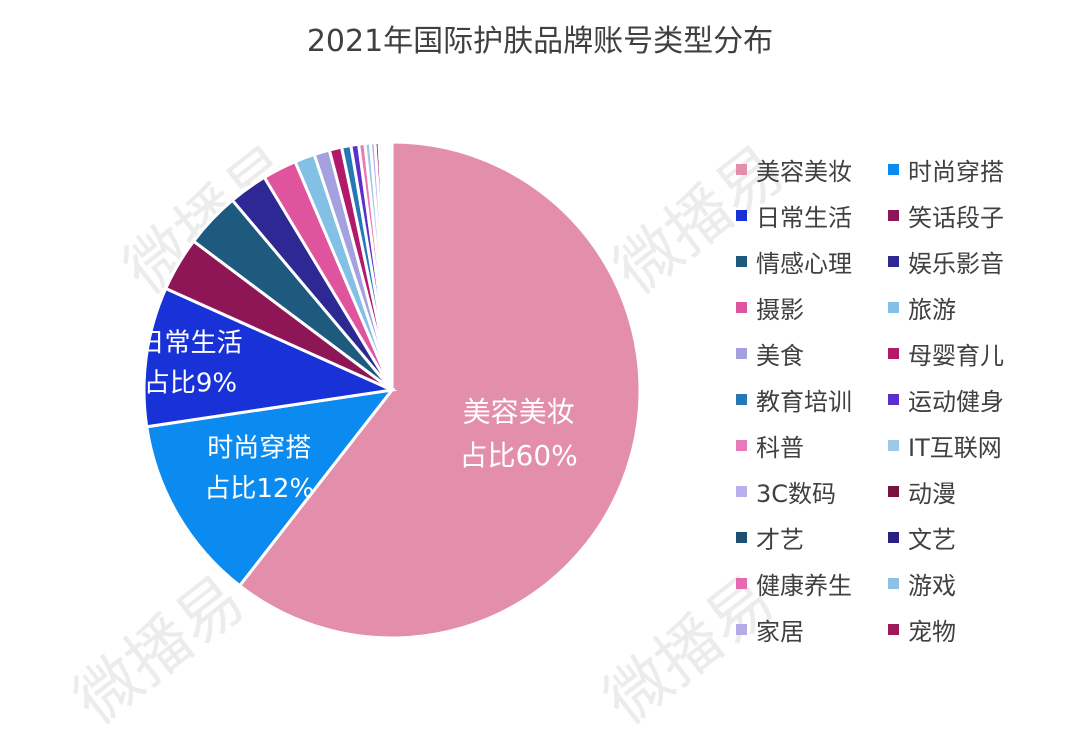  I want to click on legend-item-2: 日常生活, so click(812, 215).